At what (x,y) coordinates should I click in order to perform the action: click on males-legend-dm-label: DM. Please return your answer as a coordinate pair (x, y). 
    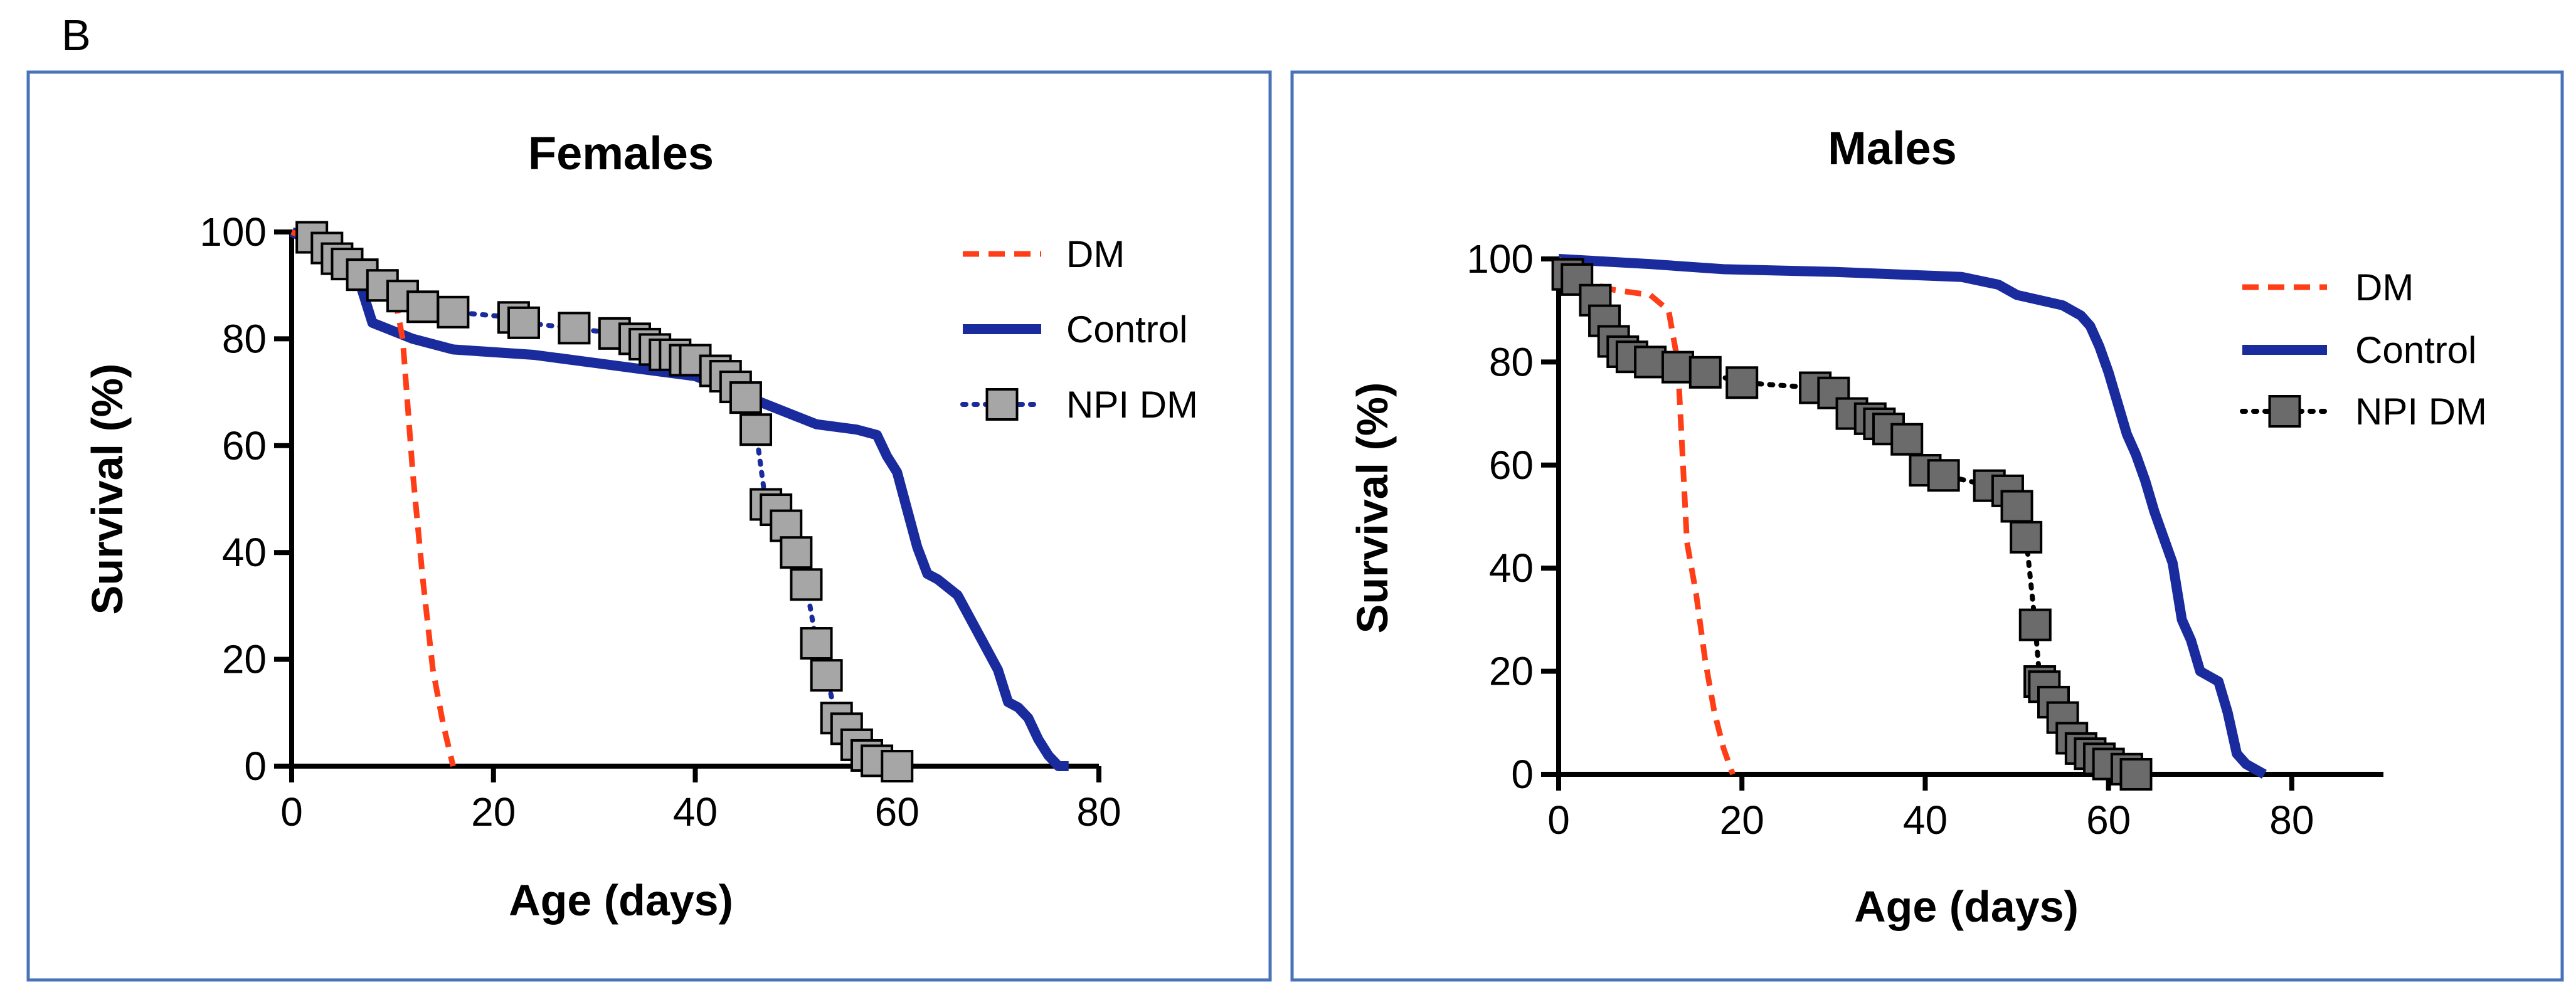
    Looking at the image, I should click on (2384, 287).